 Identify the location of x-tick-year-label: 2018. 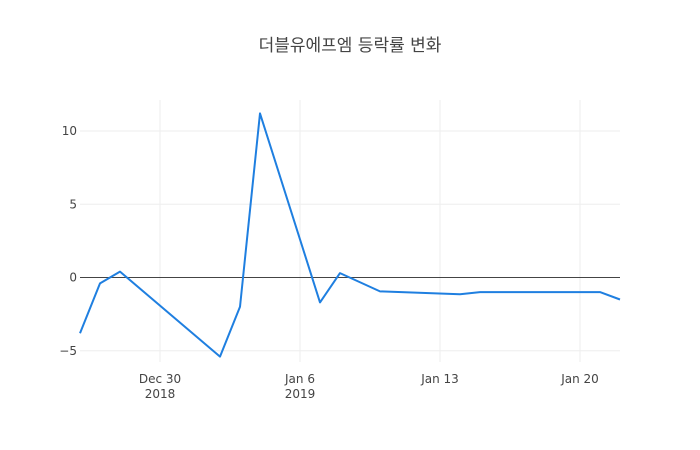
(160, 394).